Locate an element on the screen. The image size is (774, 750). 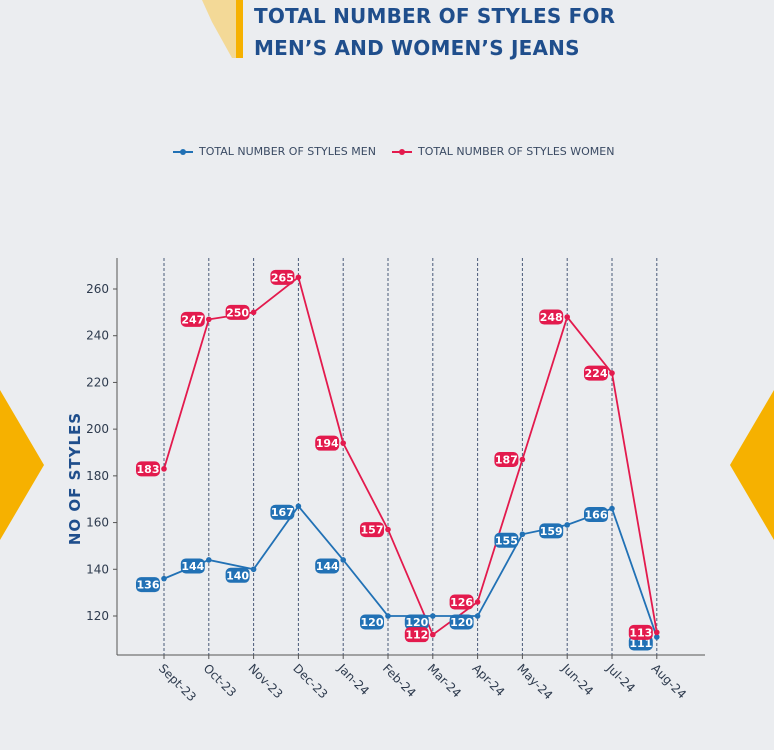
x-tick-label: Oct-23 is located at coordinates (220, 680).